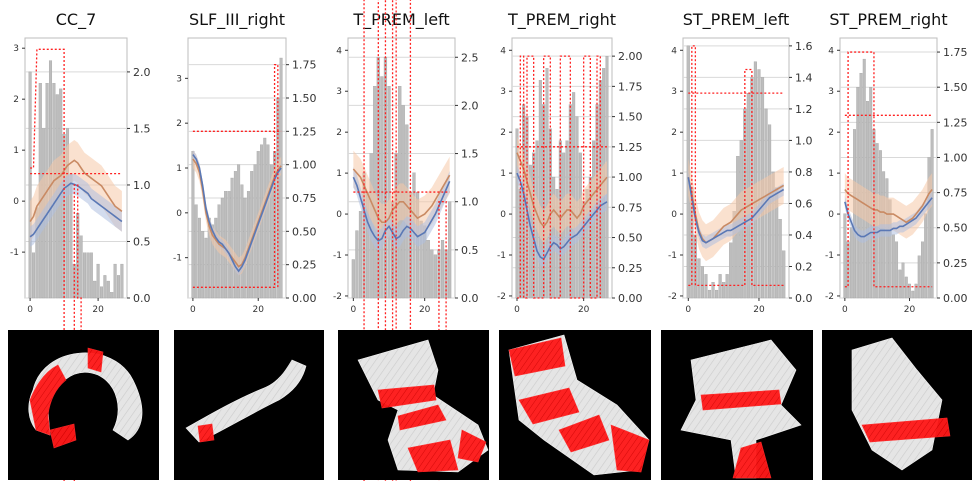 This screenshot has width=974, height=481. I want to click on chart-title: T_PREM_left, so click(400, 20).